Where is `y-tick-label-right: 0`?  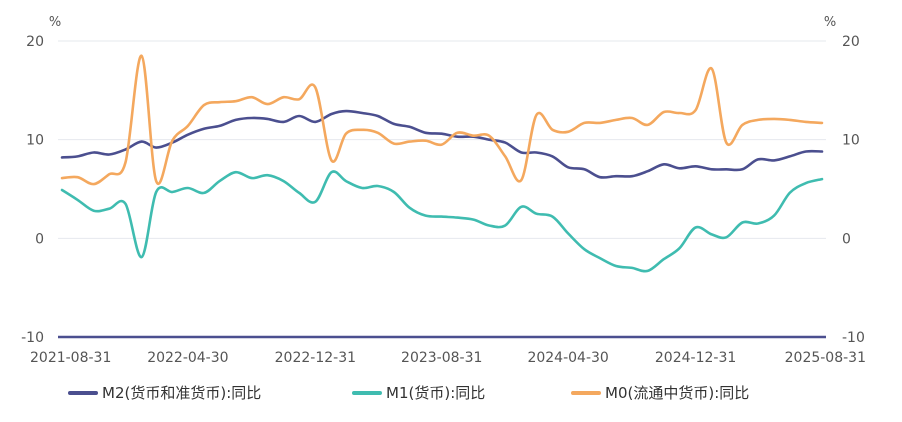 y-tick-label-right: 0 is located at coordinates (846, 239).